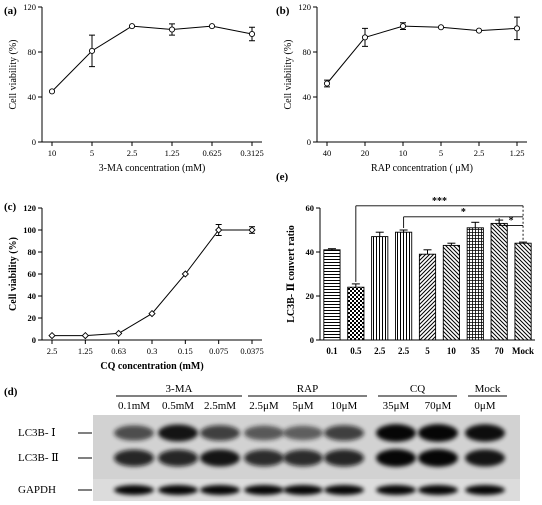 This screenshot has width=542, height=505. I want to click on x-axis-title: 3-MA concentration (mM), so click(152, 168).